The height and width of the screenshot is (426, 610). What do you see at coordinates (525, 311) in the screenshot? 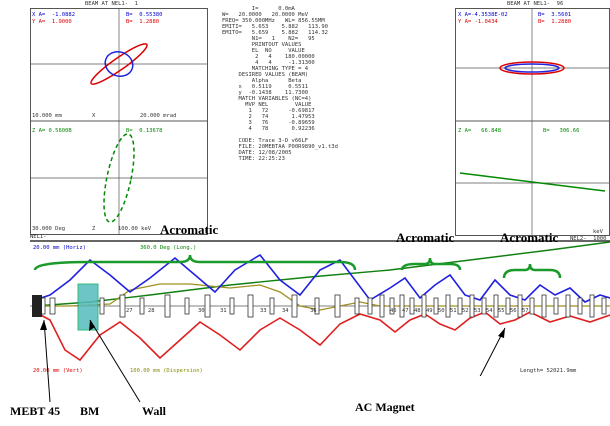
I see `element-number: 57` at bounding box center [525, 311].